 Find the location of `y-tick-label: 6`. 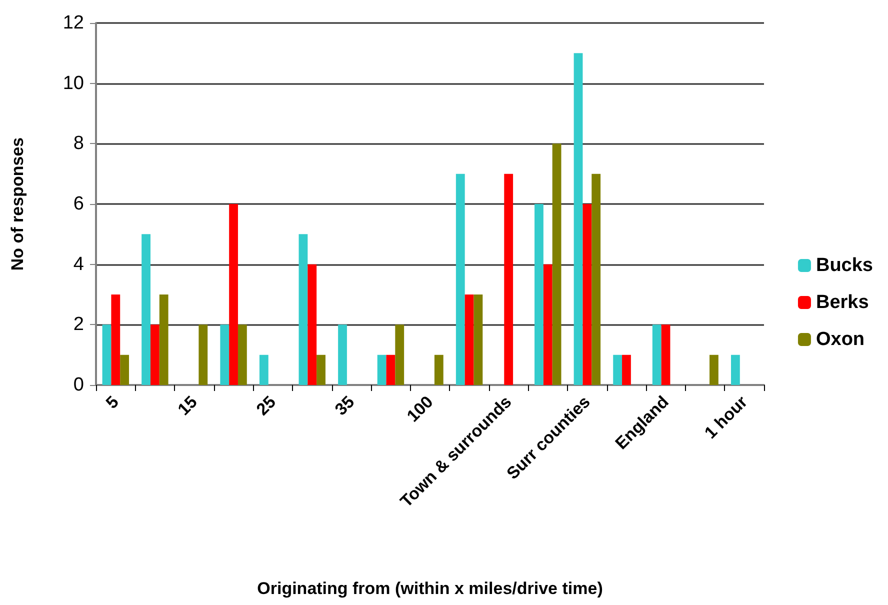

y-tick-label: 6 is located at coordinates (78, 204).